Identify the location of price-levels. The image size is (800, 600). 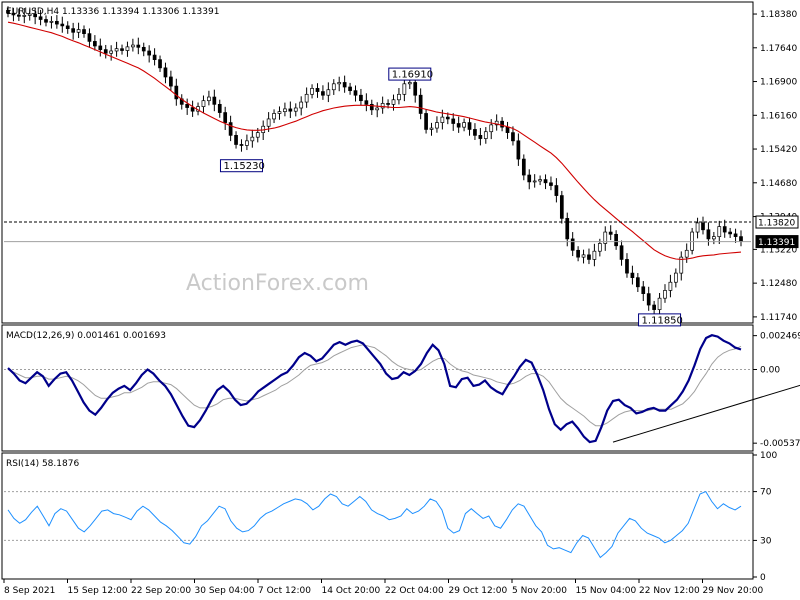
(377, 232).